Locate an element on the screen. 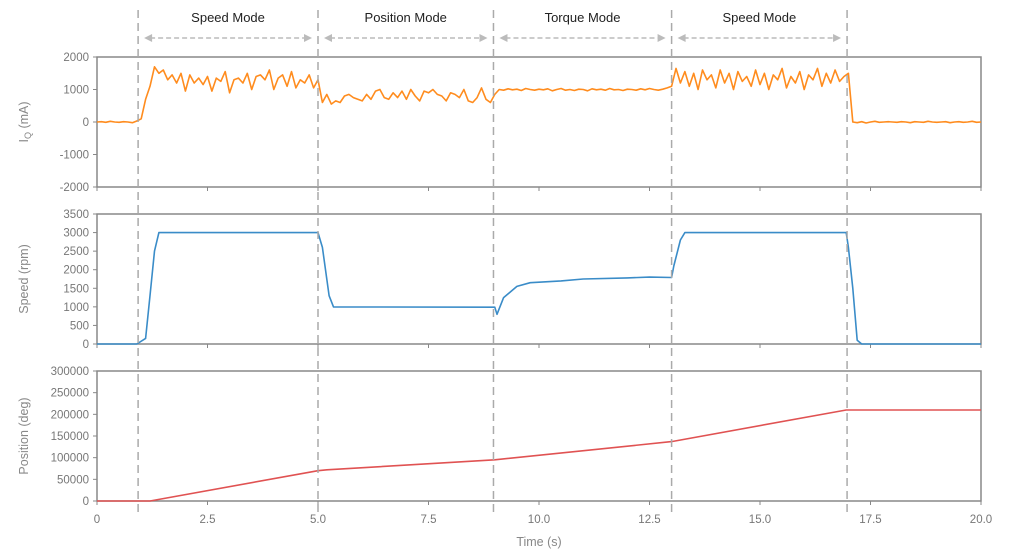 This screenshot has width=1015, height=560. mode-label: Position Mode is located at coordinates (406, 17).